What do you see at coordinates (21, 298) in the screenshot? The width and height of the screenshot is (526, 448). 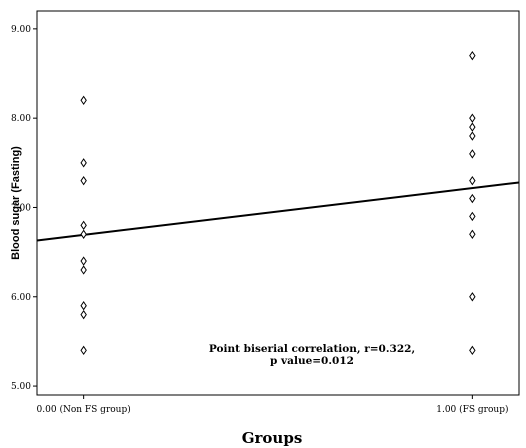 I see `y-tick-label: 6.00` at bounding box center [21, 298].